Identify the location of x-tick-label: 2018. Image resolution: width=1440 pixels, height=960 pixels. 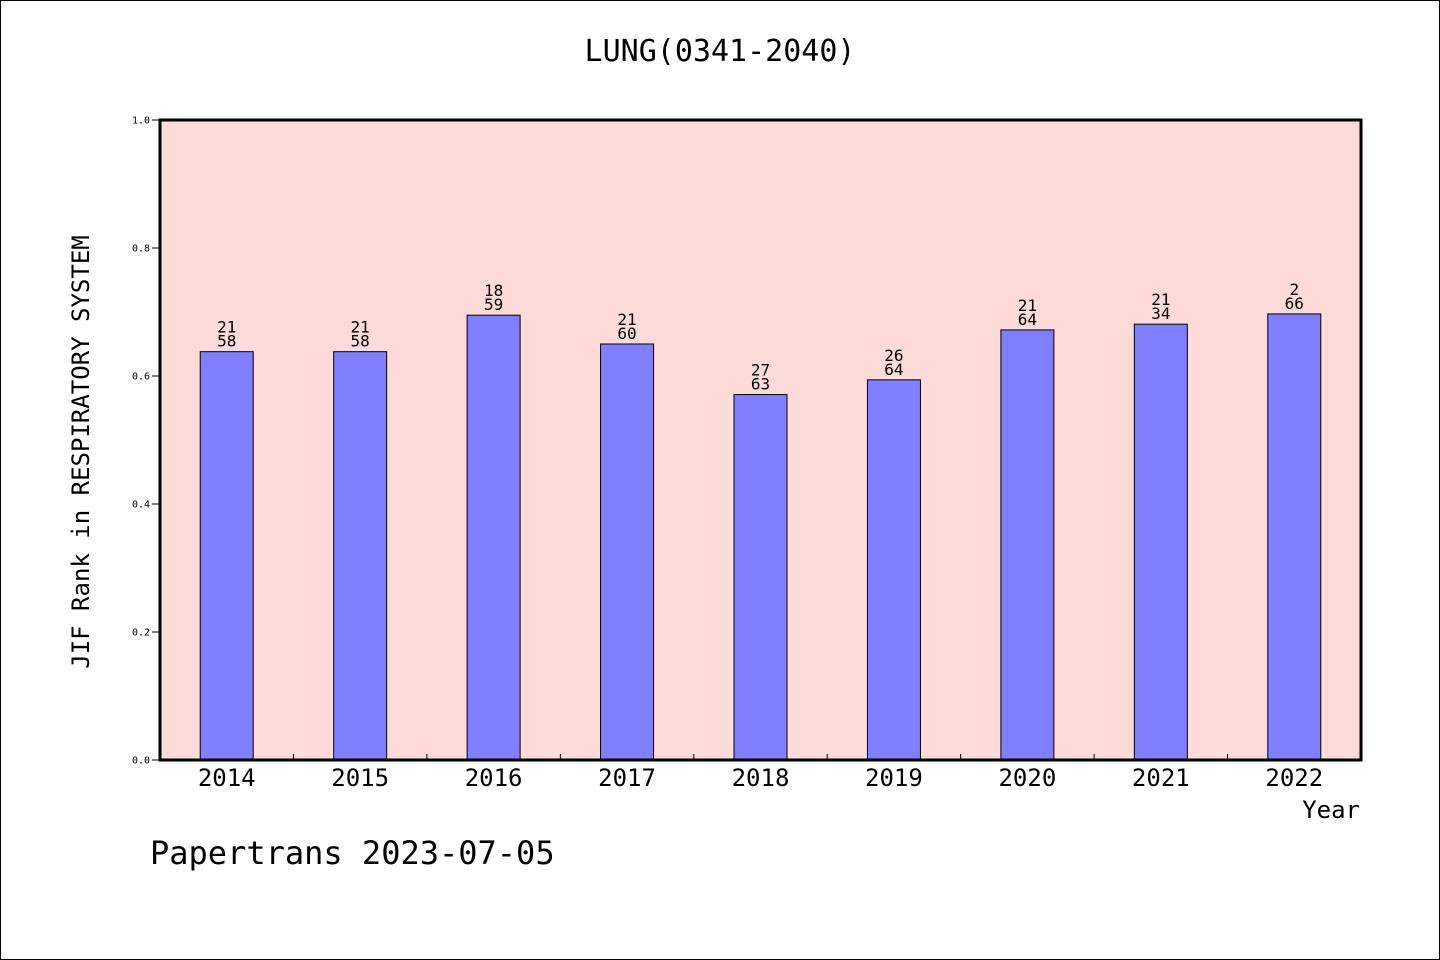
(761, 778).